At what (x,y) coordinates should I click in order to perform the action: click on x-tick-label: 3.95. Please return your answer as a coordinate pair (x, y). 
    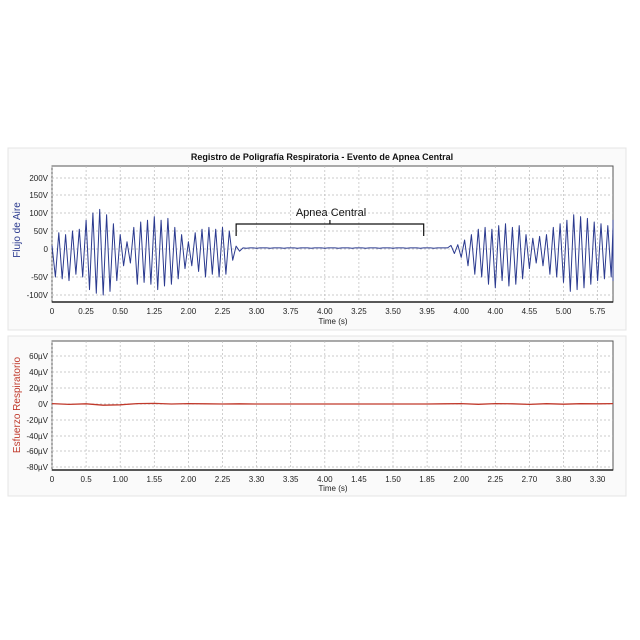
    Looking at the image, I should click on (427, 311).